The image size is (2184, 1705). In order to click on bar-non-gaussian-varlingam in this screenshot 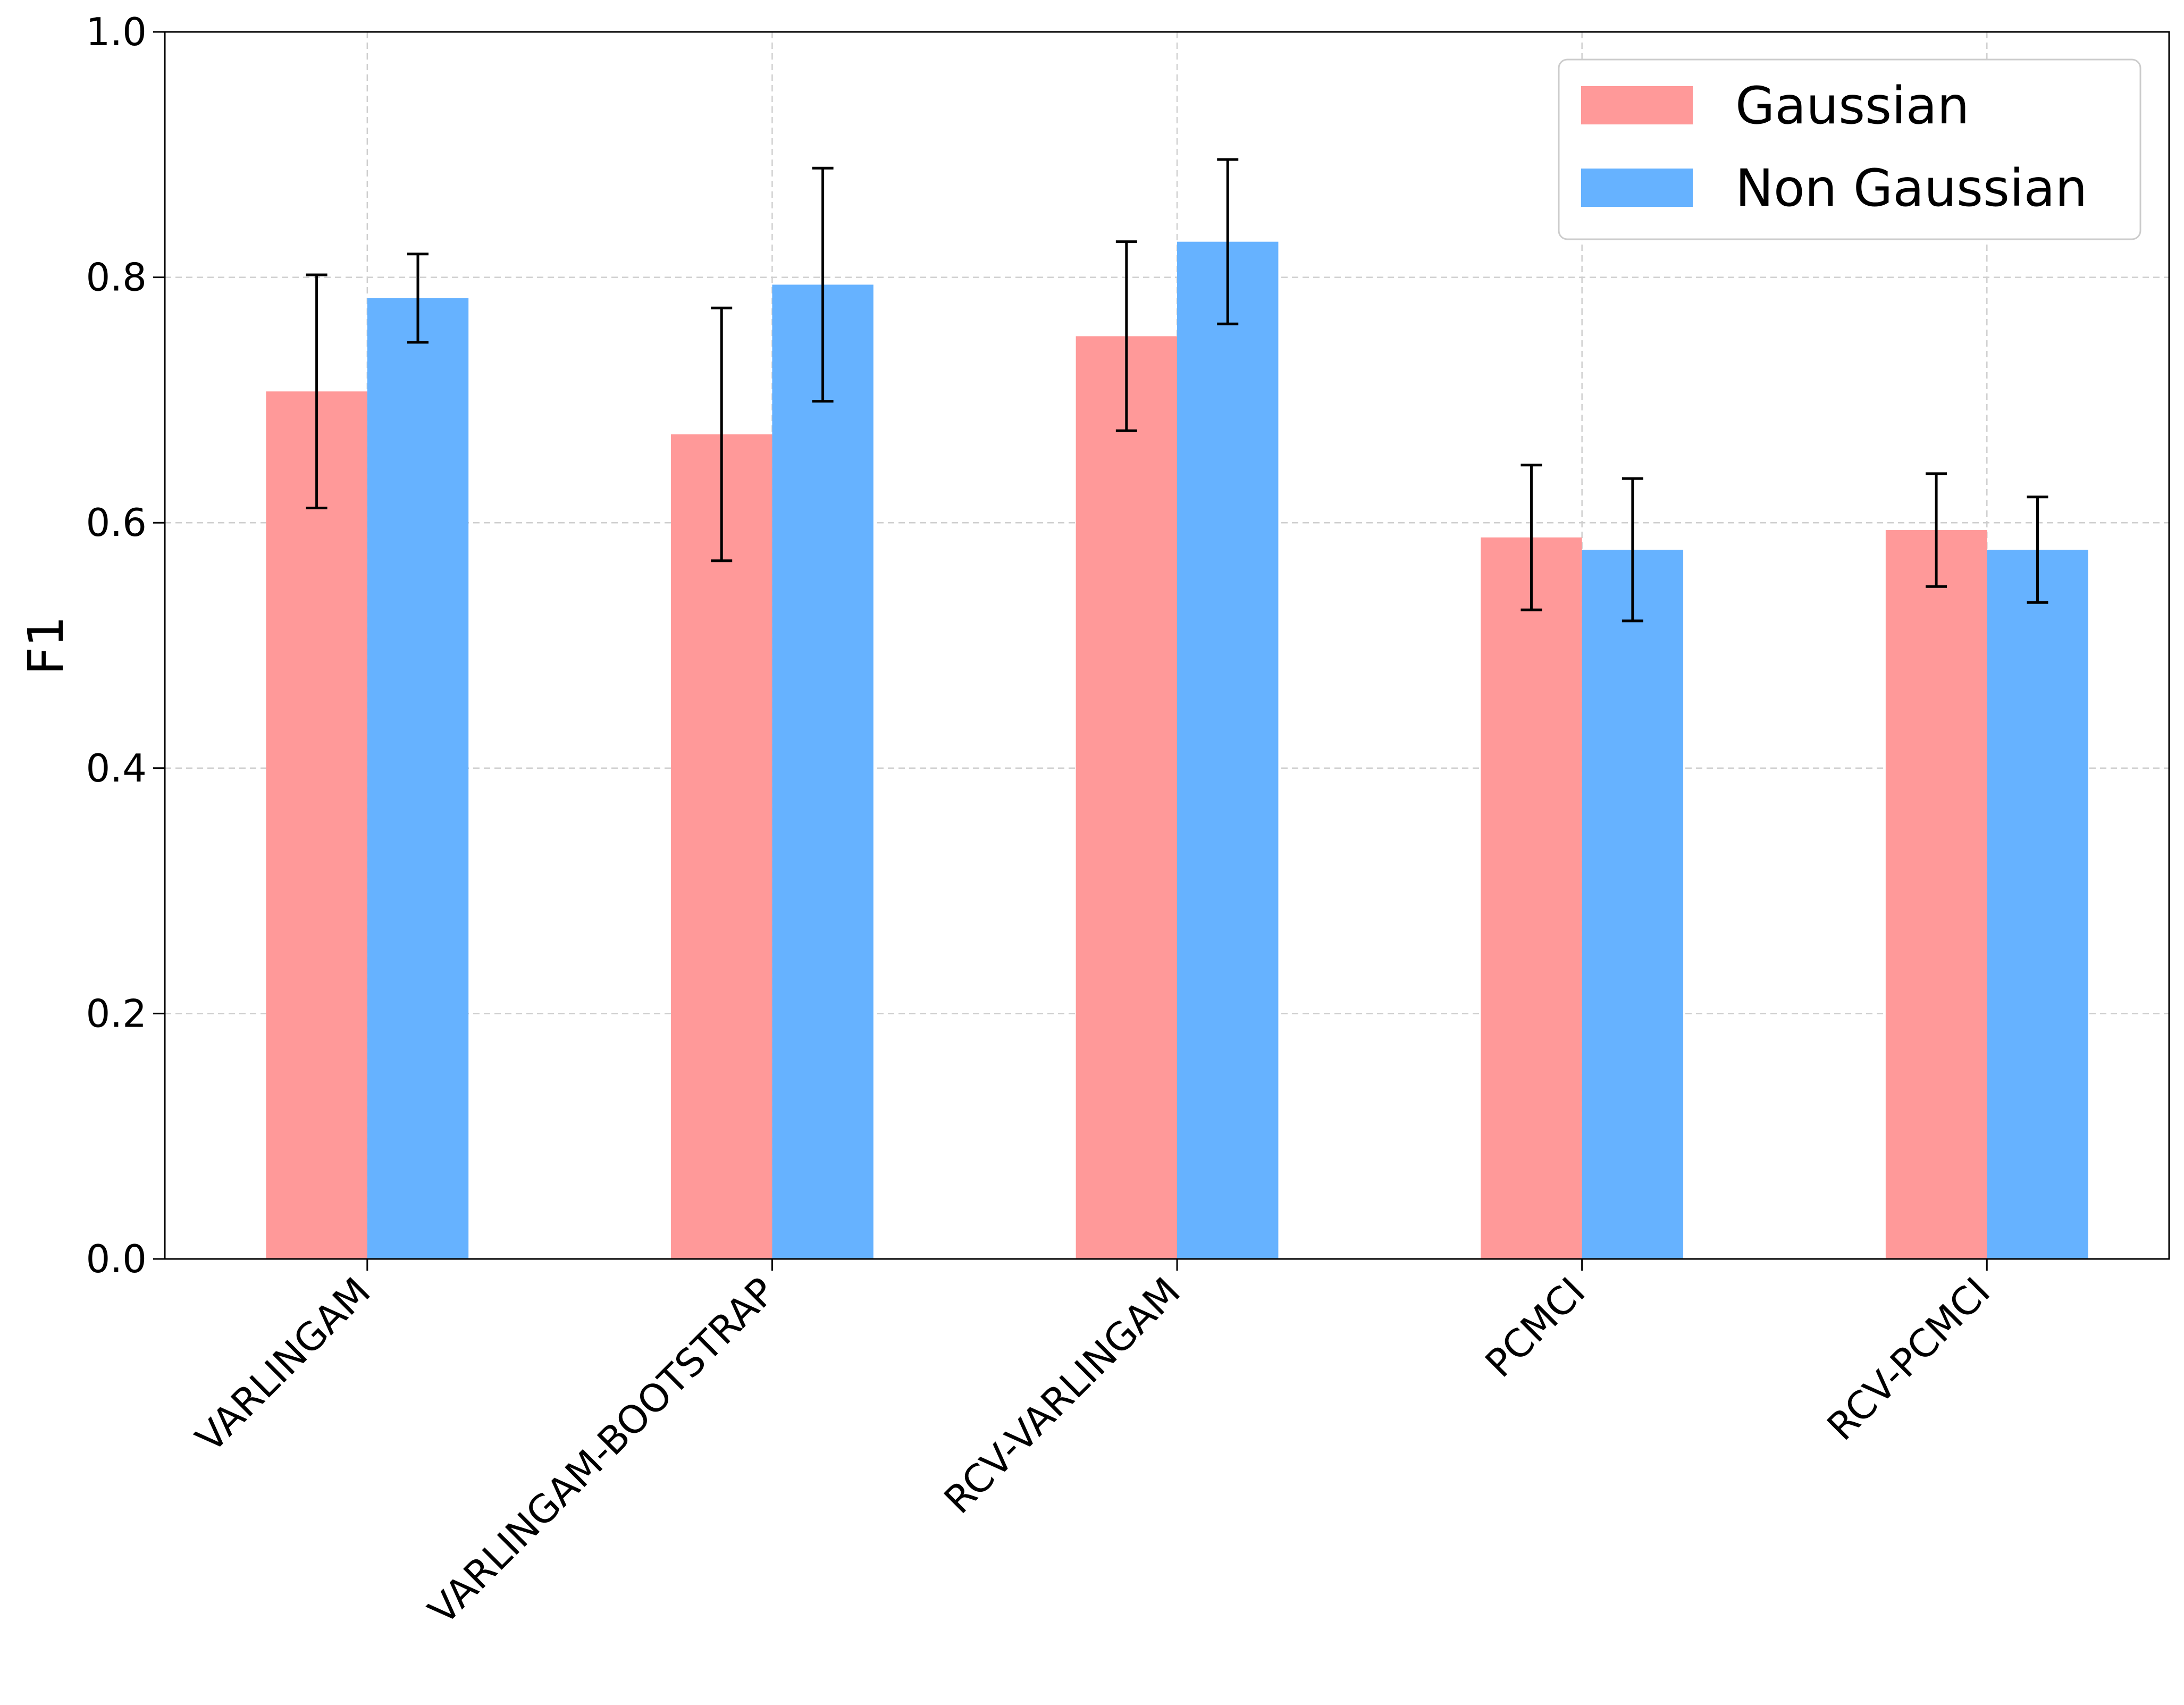, I will do `click(418, 778)`.